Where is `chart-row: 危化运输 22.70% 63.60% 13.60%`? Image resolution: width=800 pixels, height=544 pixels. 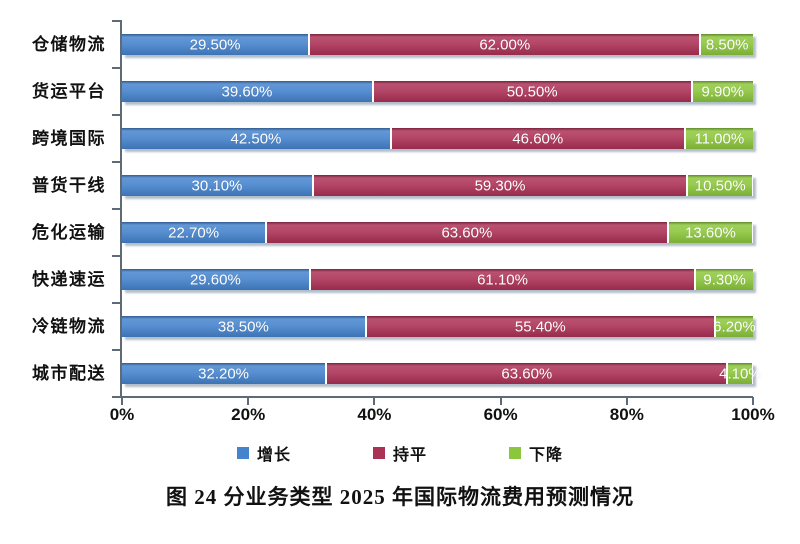 chart-row: 危化运输 22.70% 63.60% 13.60% is located at coordinates (392, 232).